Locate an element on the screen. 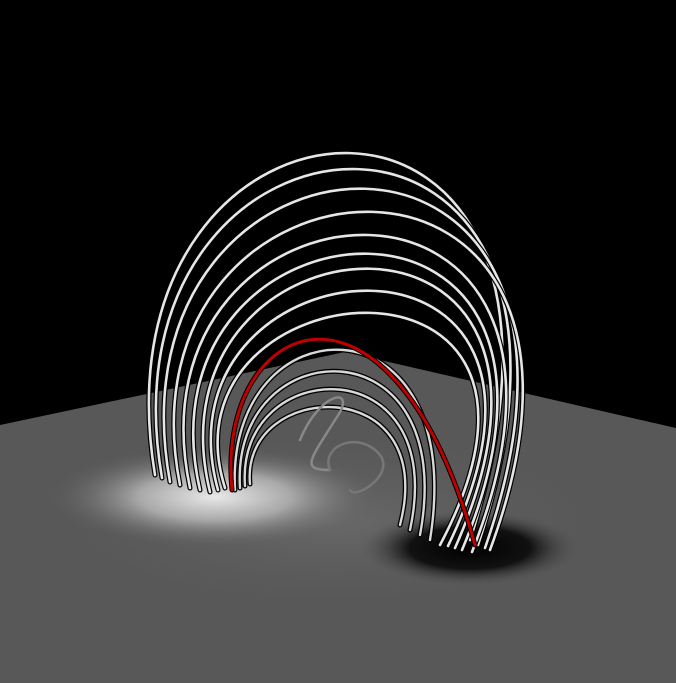 This screenshot has width=676, height=683. positive-polarity is located at coordinates (215, 497).